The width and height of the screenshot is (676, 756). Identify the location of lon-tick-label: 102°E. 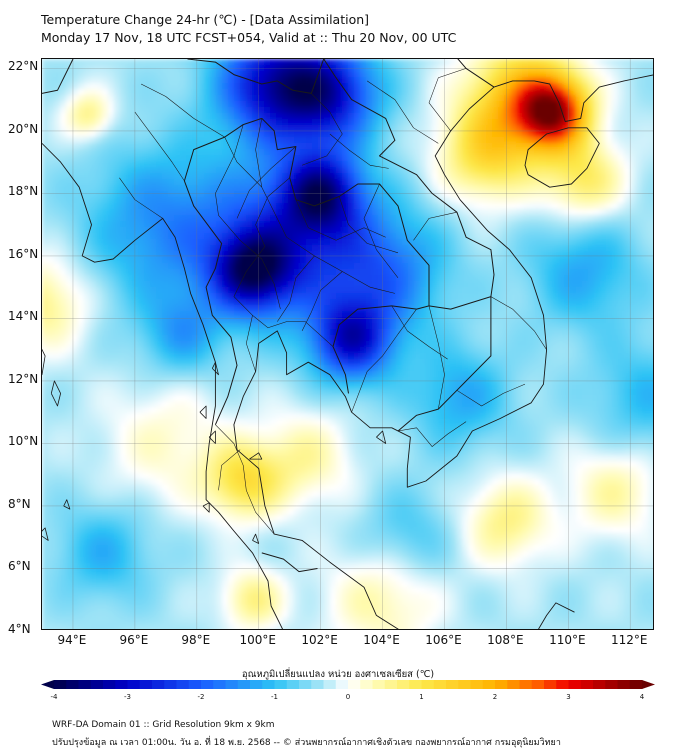
(319, 640).